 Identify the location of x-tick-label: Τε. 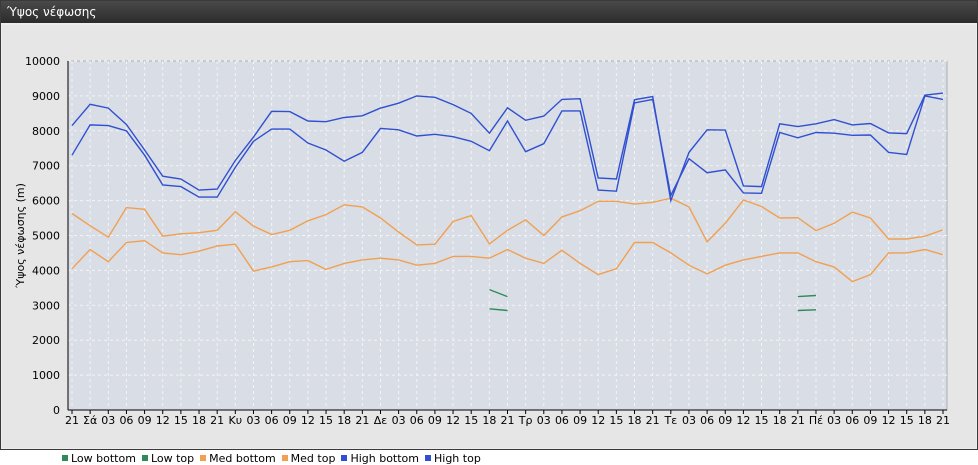
(670, 420).